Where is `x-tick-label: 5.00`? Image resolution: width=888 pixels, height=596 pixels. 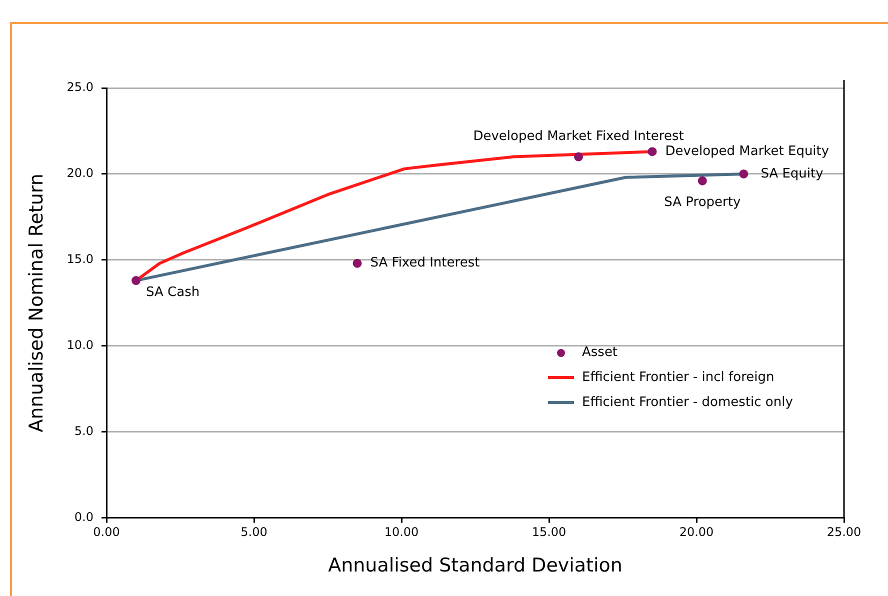 x-tick-label: 5.00 is located at coordinates (254, 532).